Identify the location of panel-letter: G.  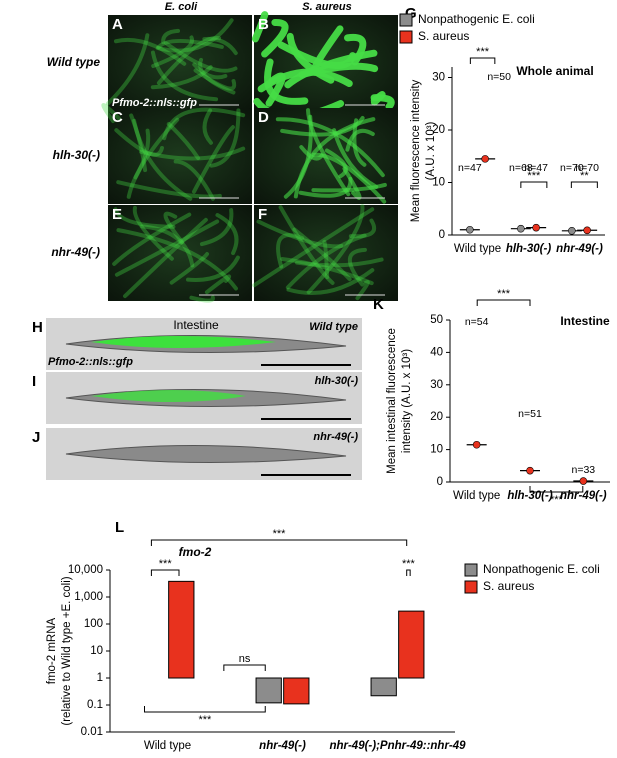
(411, 13).